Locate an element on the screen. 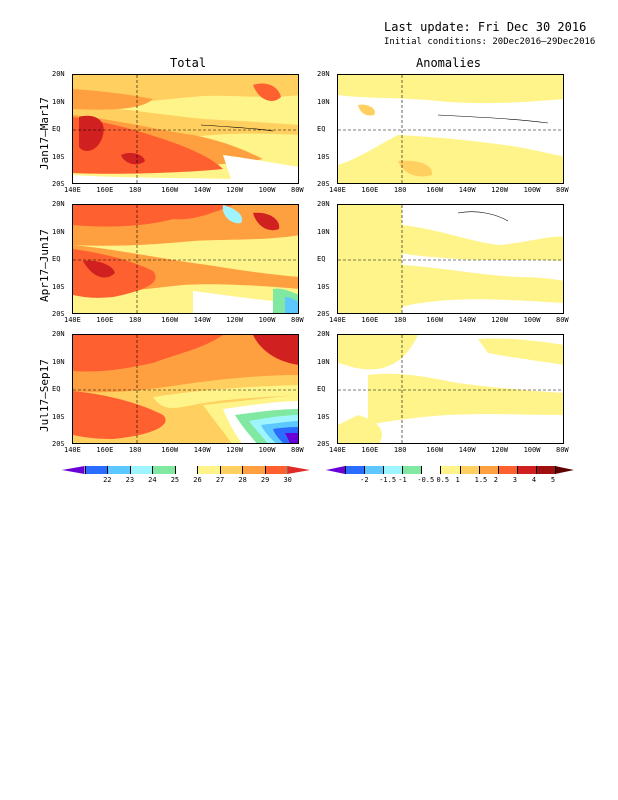 This screenshot has width=618, height=800. total-colorbar is located at coordinates (186, 470).